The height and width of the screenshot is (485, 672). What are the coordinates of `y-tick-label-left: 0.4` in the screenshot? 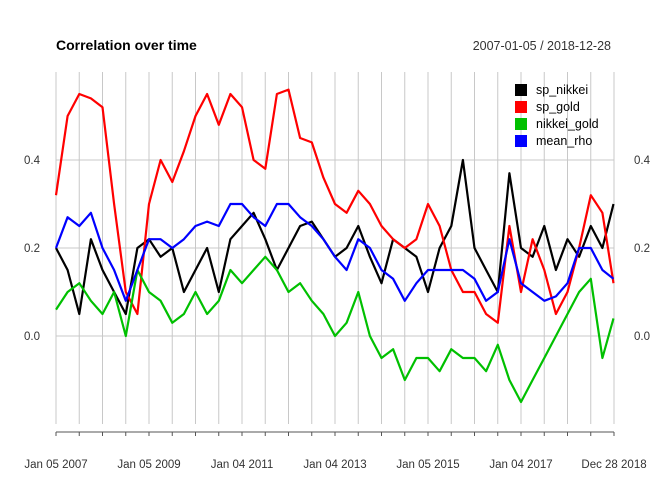 It's located at (32, 161).